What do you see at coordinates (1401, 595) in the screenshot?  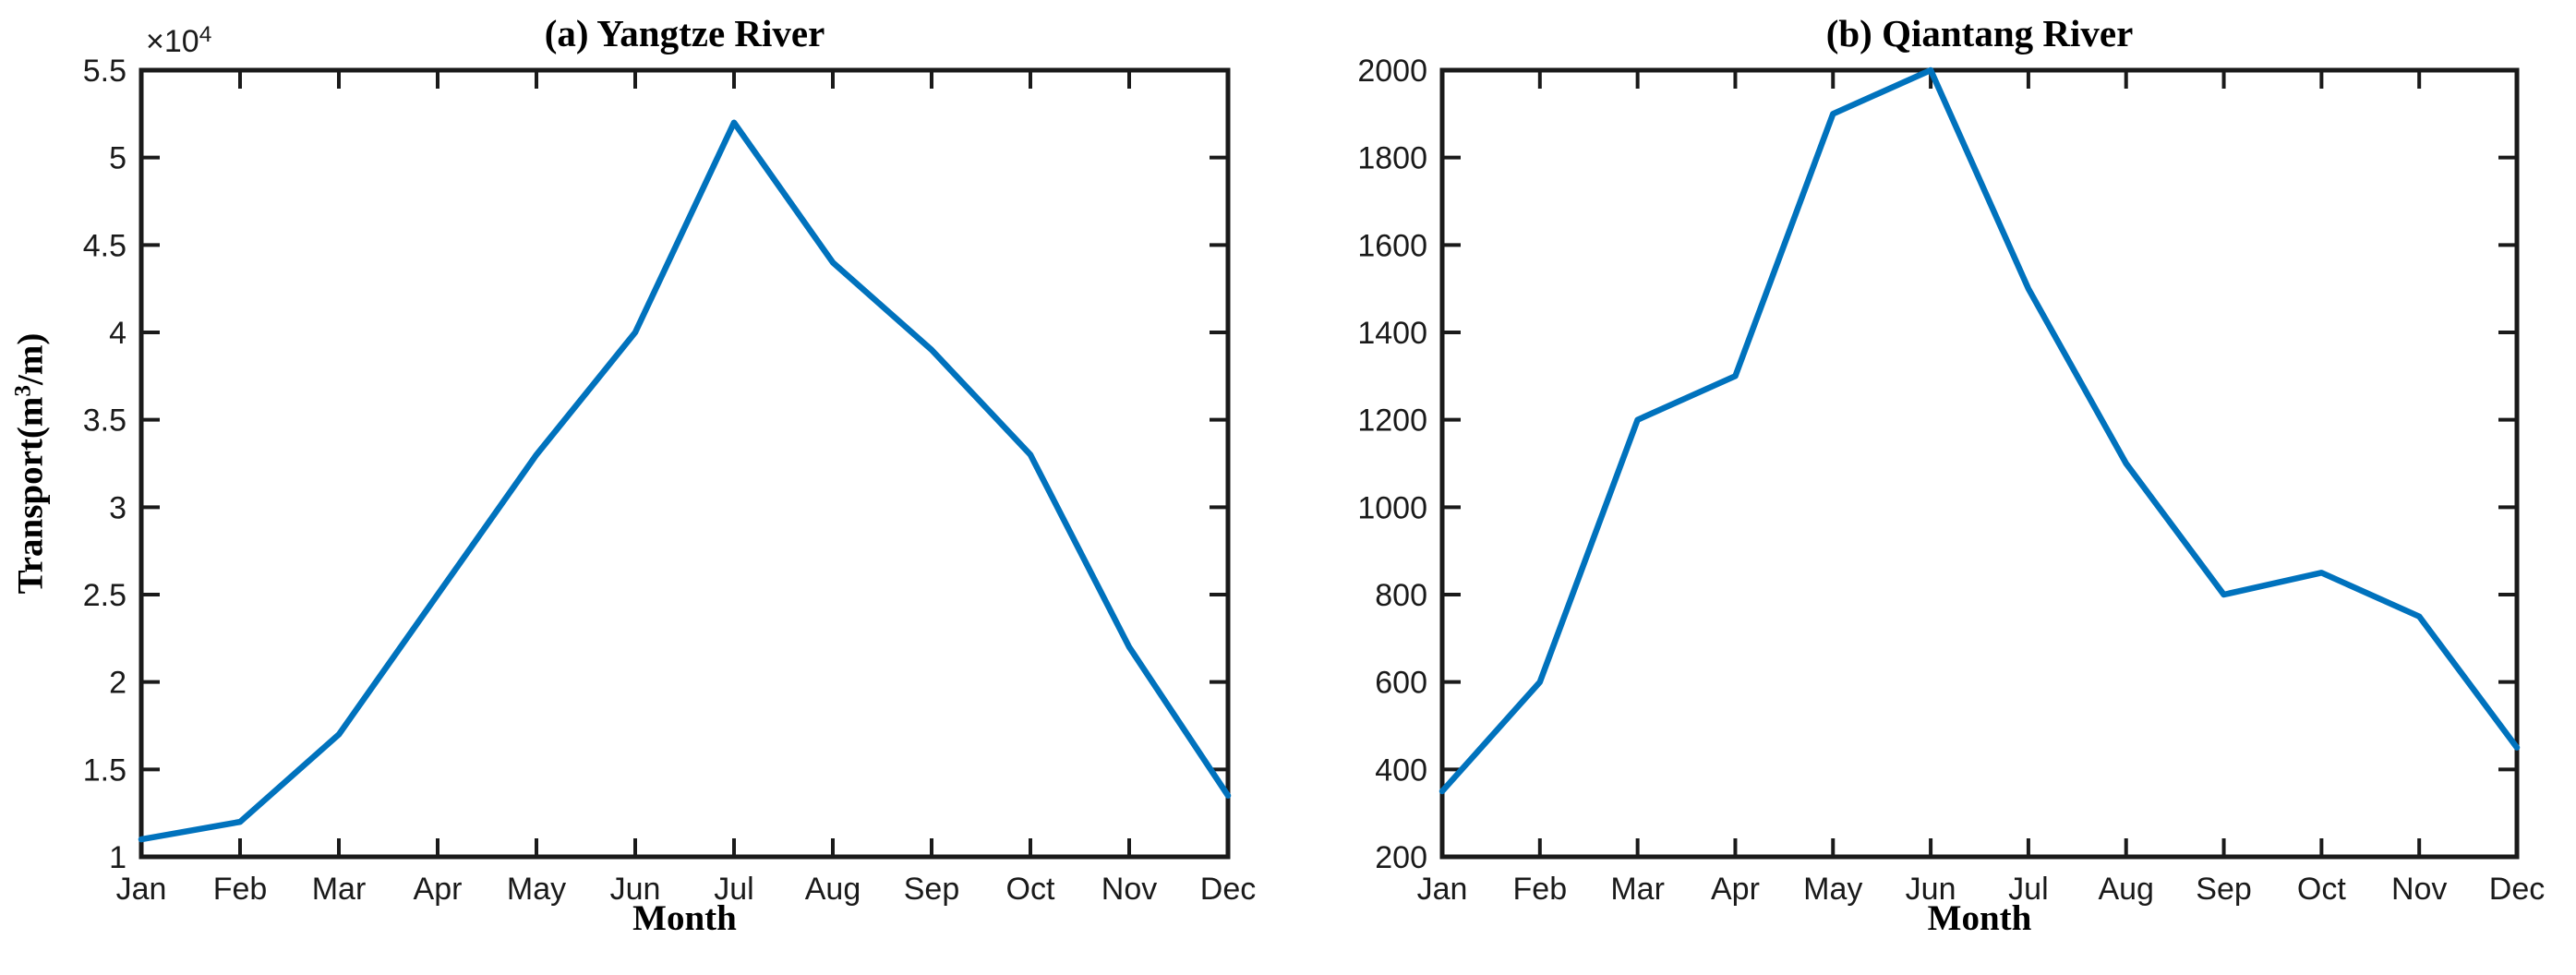 I see `y-tick-label: 800` at bounding box center [1401, 595].